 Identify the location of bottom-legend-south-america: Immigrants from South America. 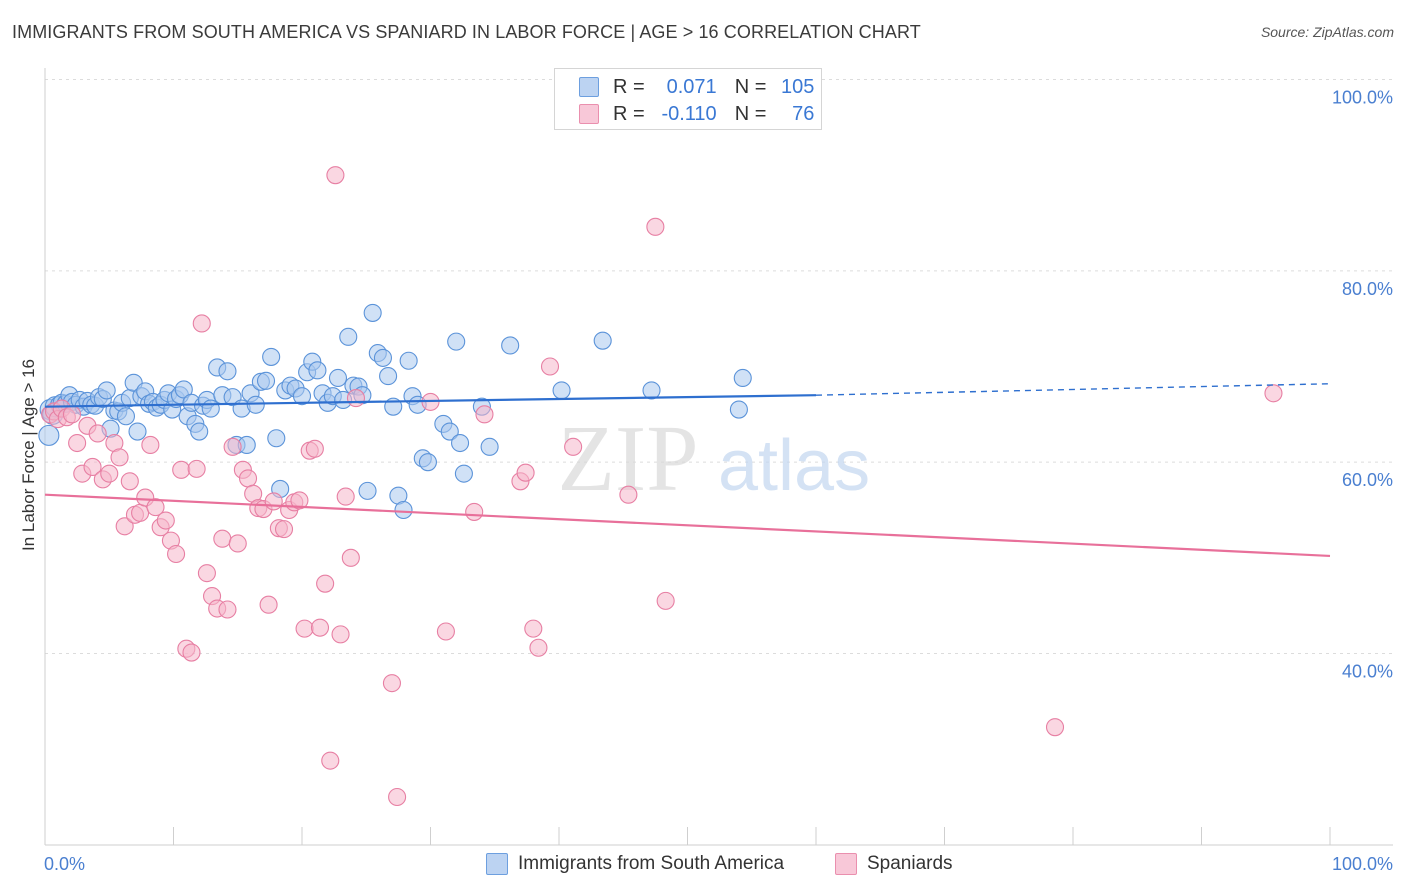
(635, 864).